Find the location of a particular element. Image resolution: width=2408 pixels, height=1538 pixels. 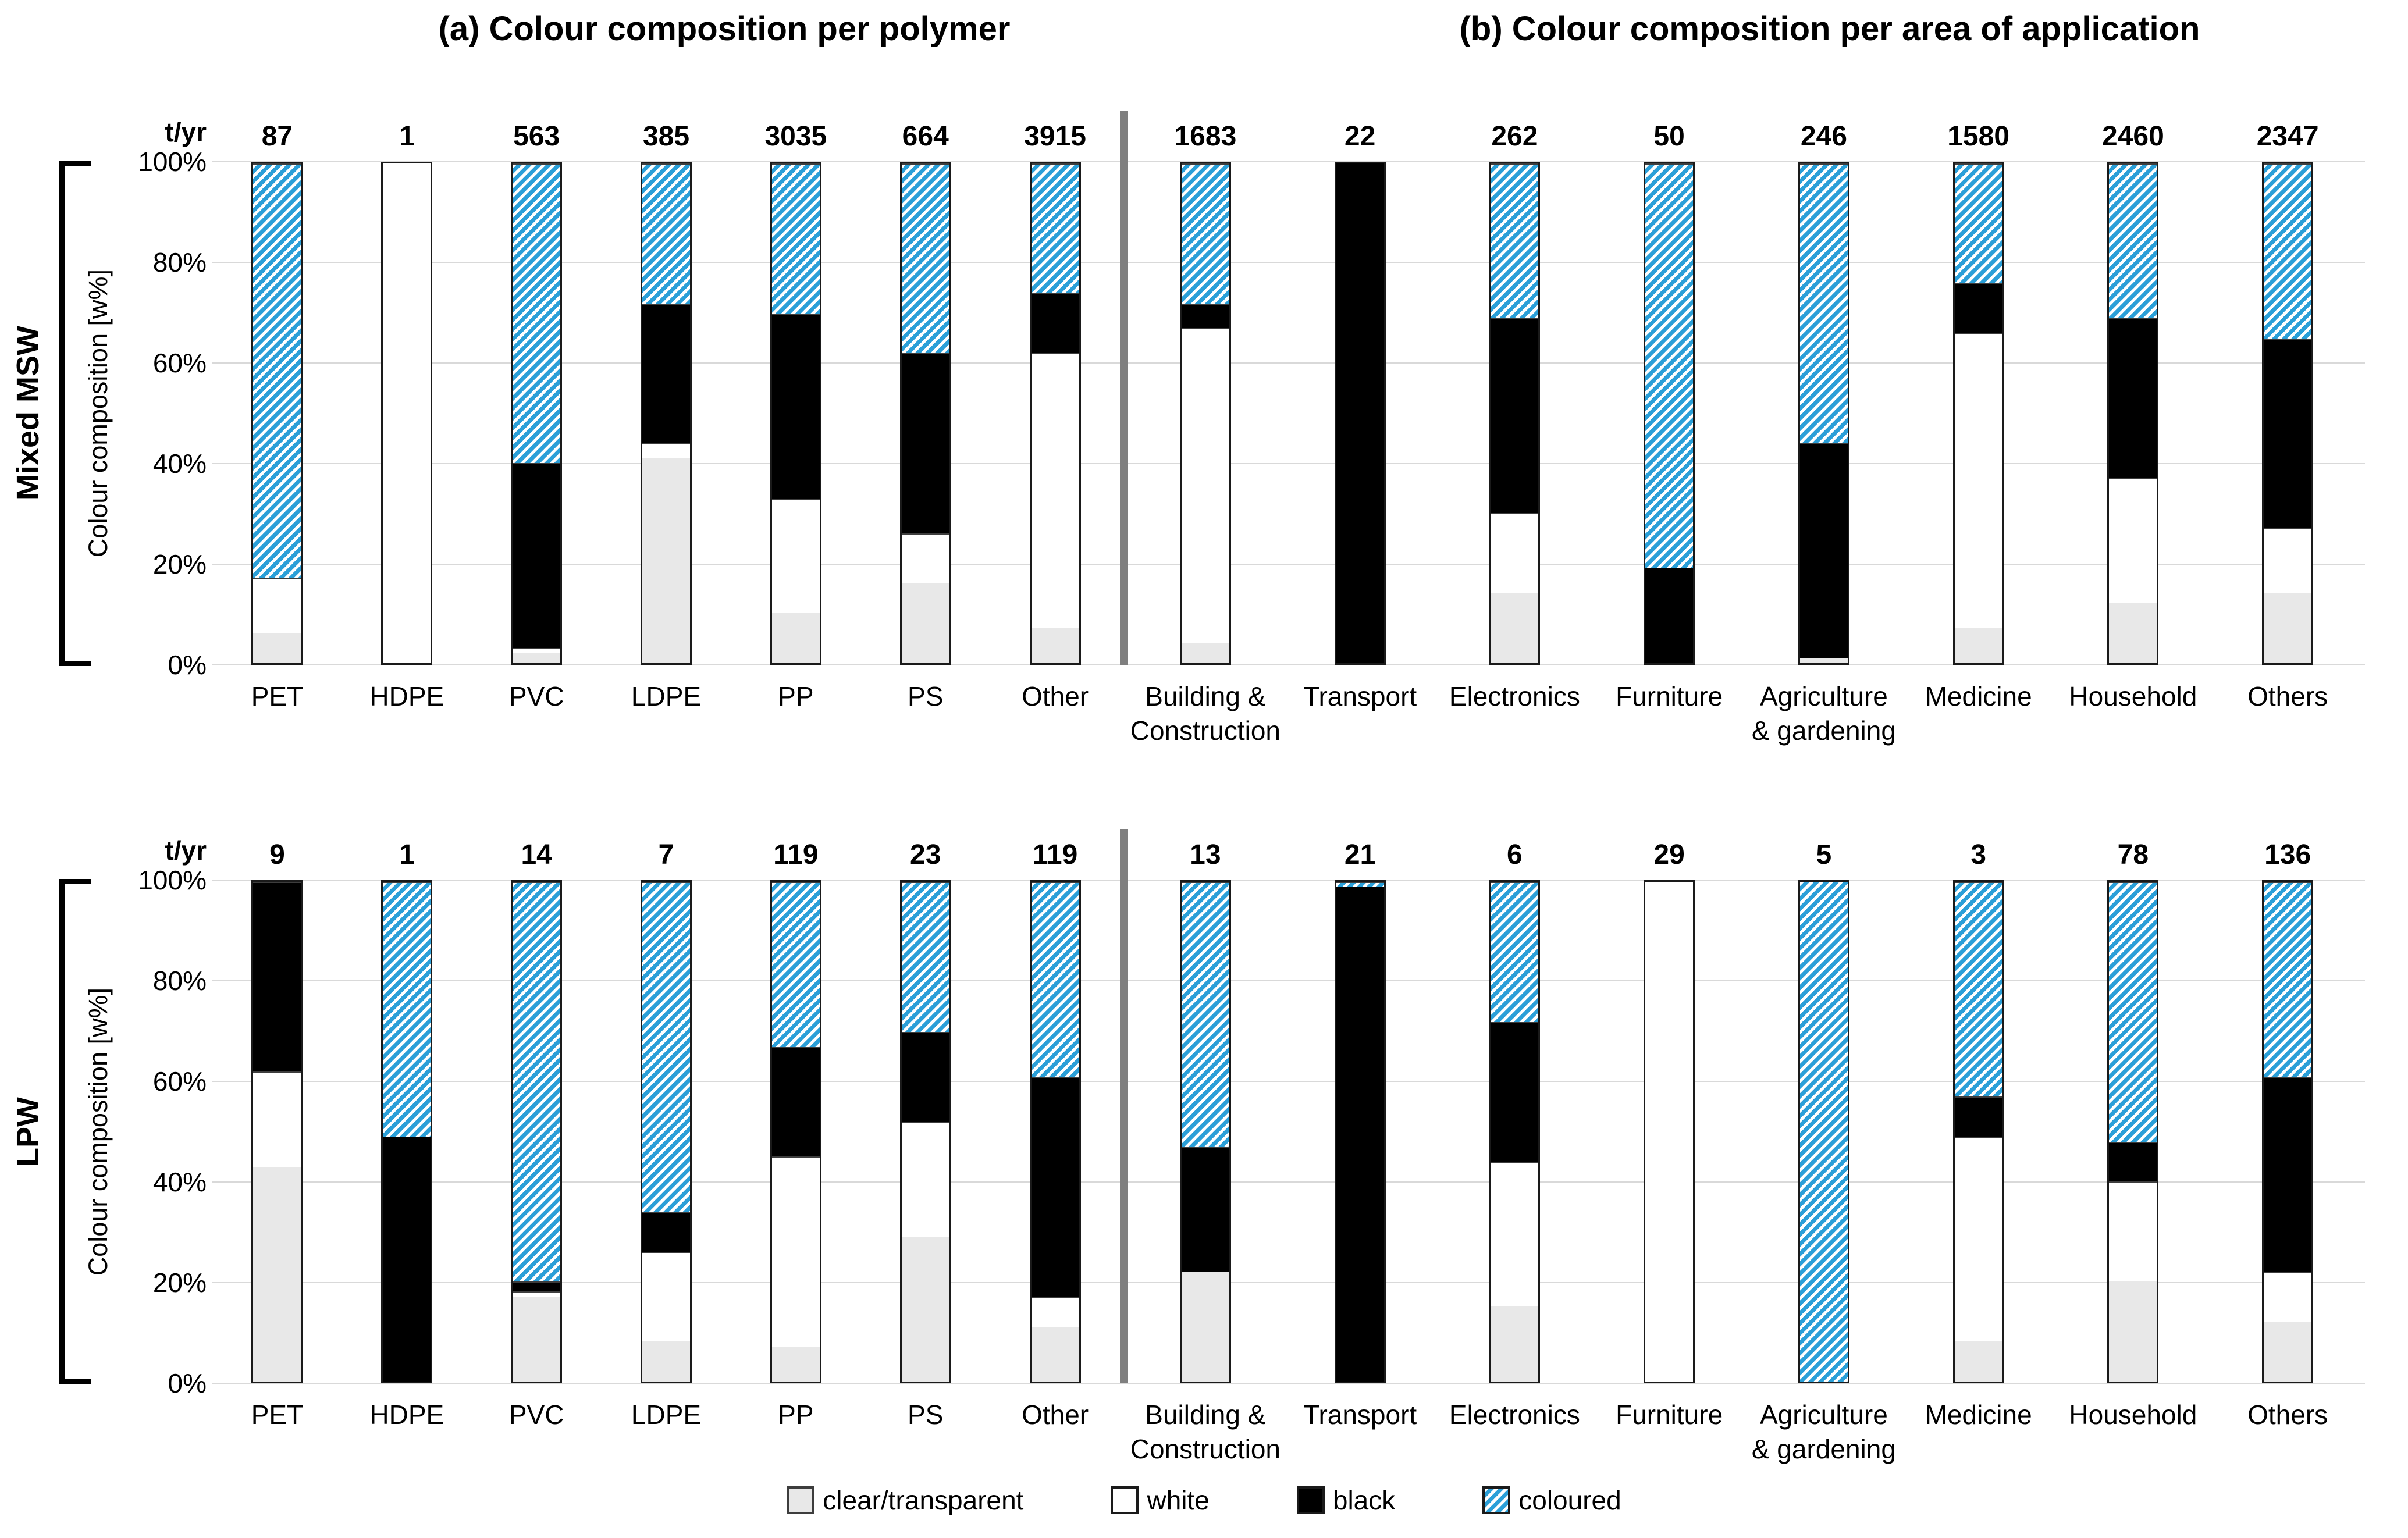

x-axis-label: Other is located at coordinates (1055, 696).